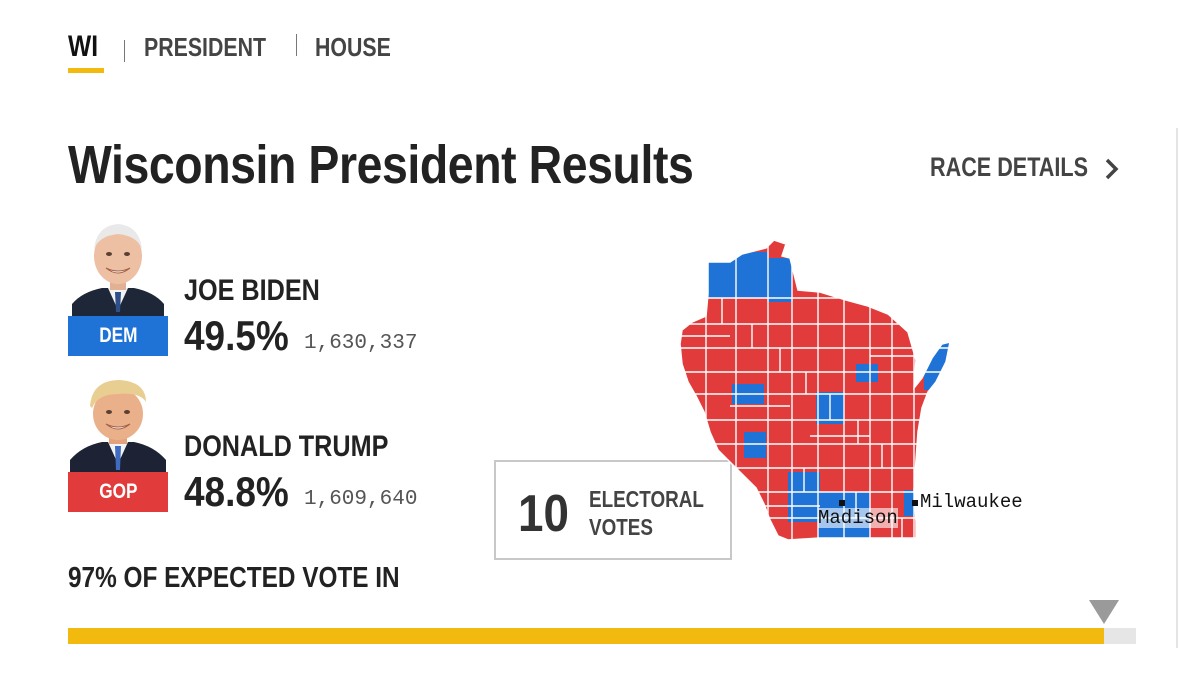 The height and width of the screenshot is (684, 1188). Describe the element at coordinates (621, 527) in the screenshot. I see `electoral-votes-label: VOTES` at that location.